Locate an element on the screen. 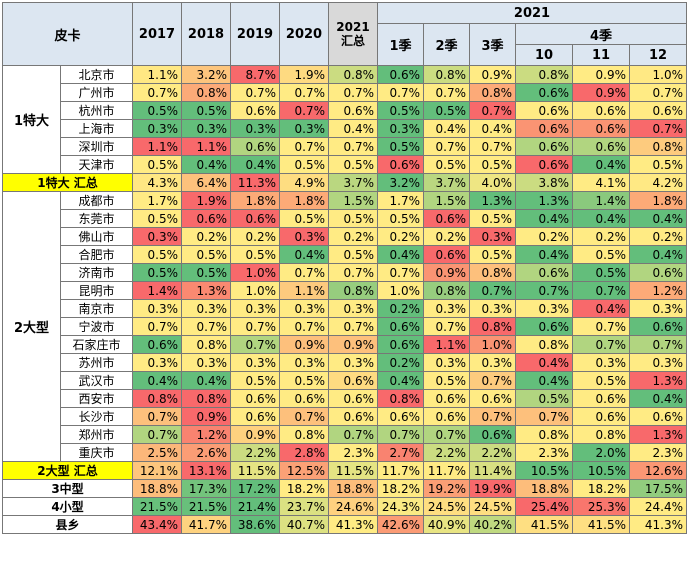 This screenshot has height=578, width=689. value-cell: 13.1% is located at coordinates (206, 470).